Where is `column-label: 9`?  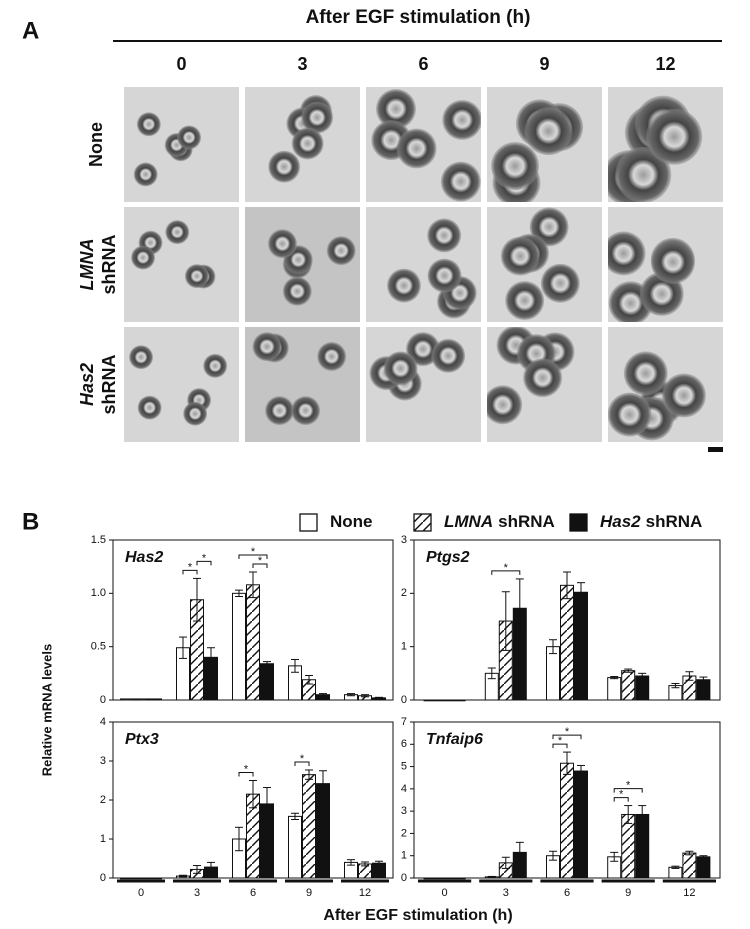 column-label: 9 is located at coordinates (544, 64).